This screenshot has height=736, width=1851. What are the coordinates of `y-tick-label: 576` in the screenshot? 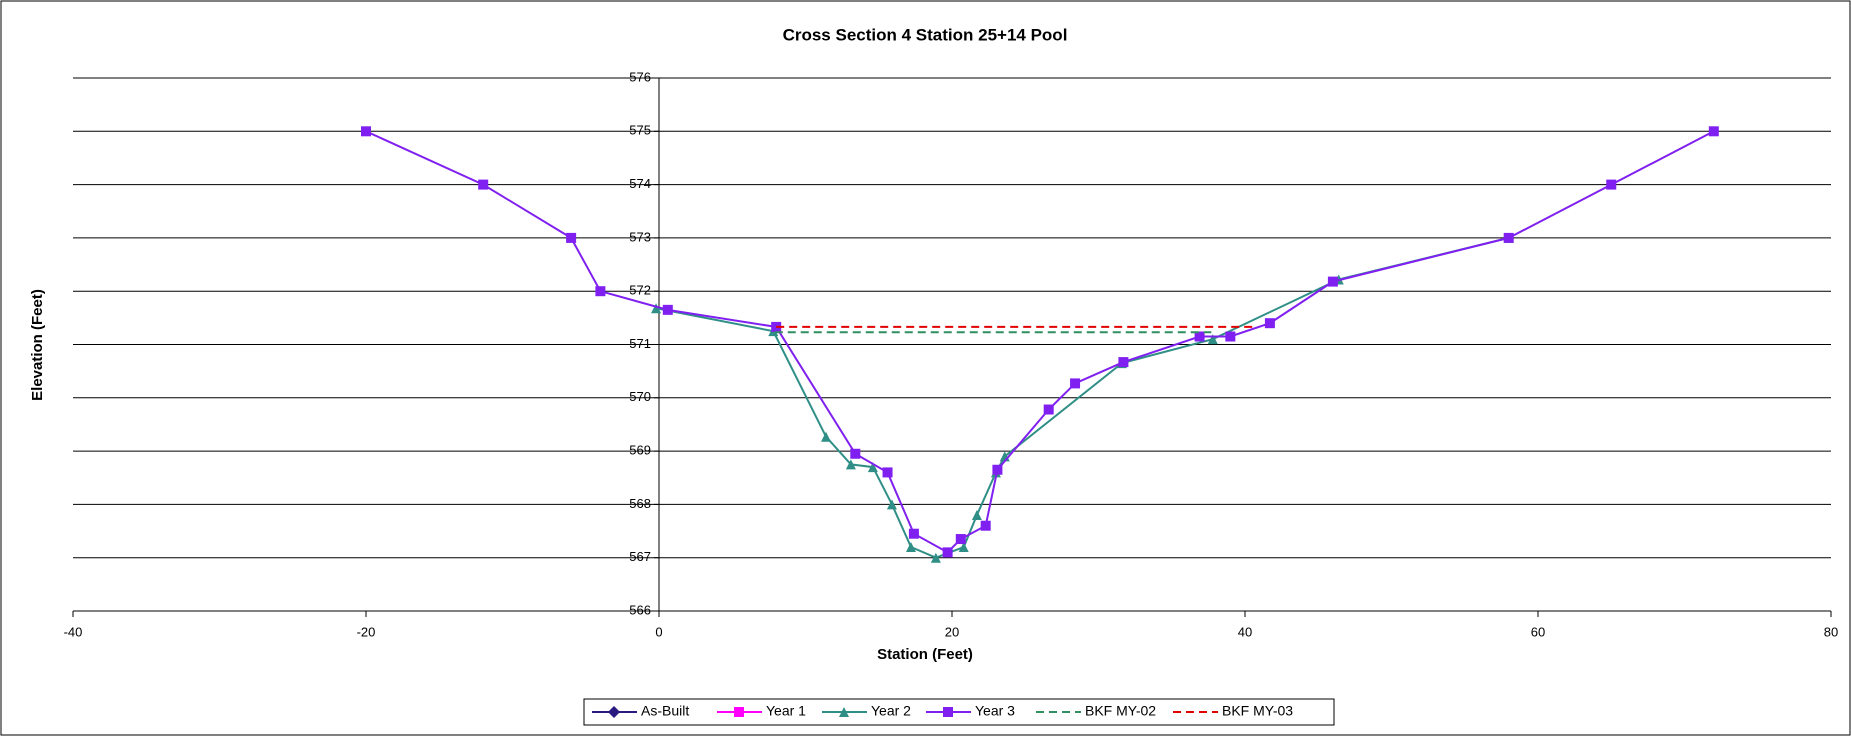 It's located at (640, 76).